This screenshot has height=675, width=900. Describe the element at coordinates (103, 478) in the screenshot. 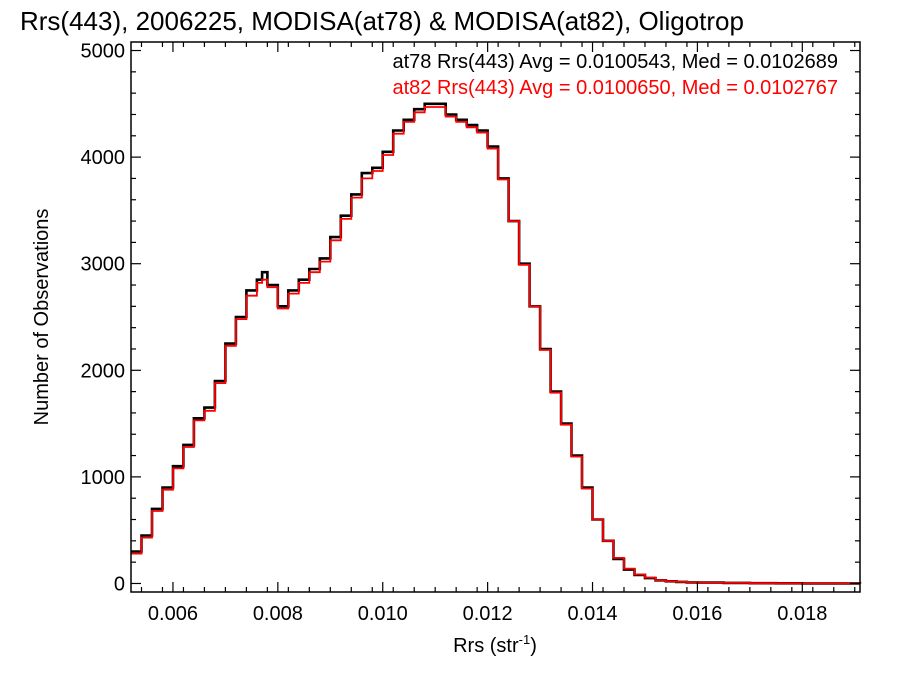

I see `y-tick-label: 1000` at that location.